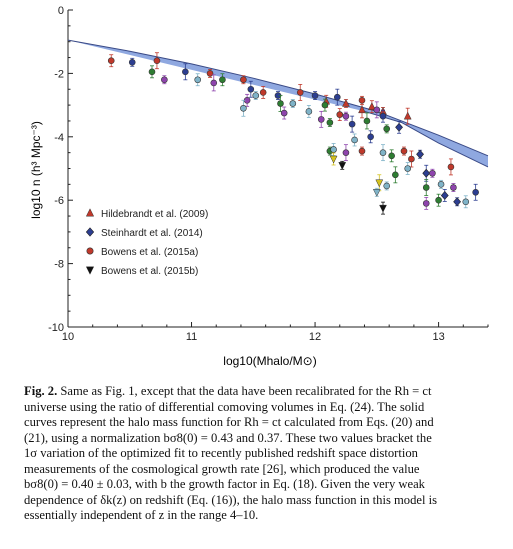  What do you see at coordinates (149, 271) in the screenshot?
I see `legend-label: Bowens et al. (2015b)` at bounding box center [149, 271].